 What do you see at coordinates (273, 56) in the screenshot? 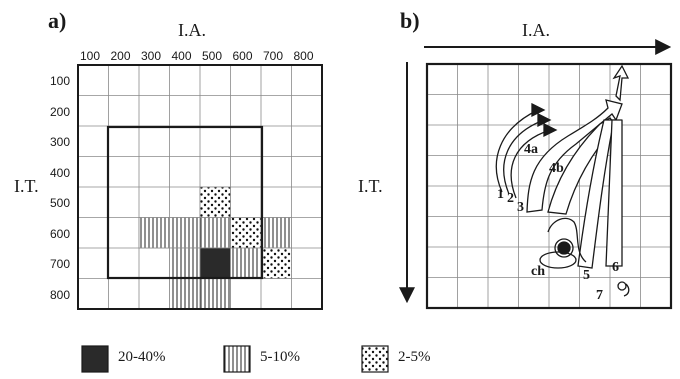
I see `x-tick-label: 700` at bounding box center [273, 56].